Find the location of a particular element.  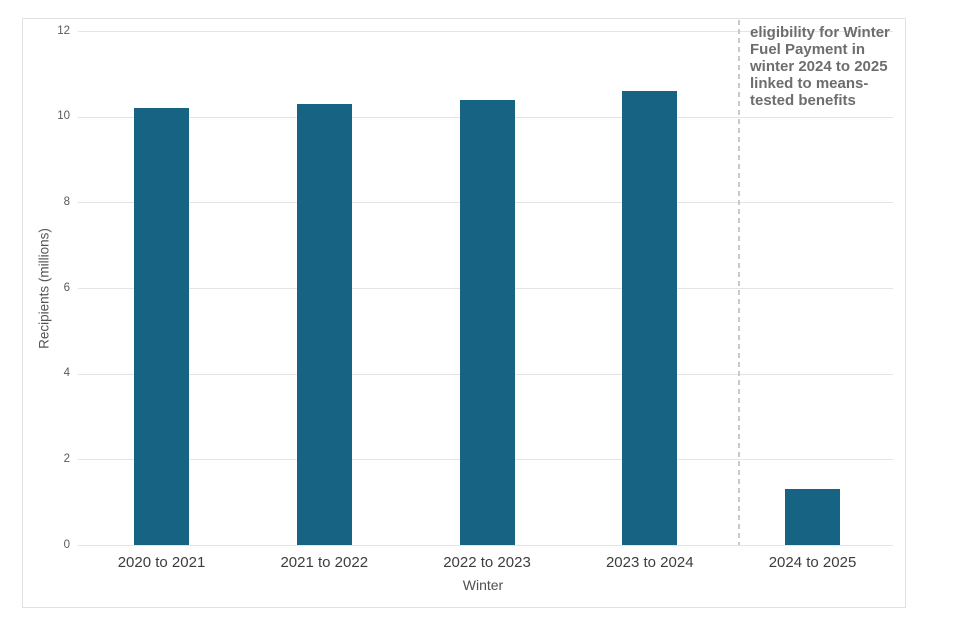

bar-2020-to-2021 is located at coordinates (161, 326).